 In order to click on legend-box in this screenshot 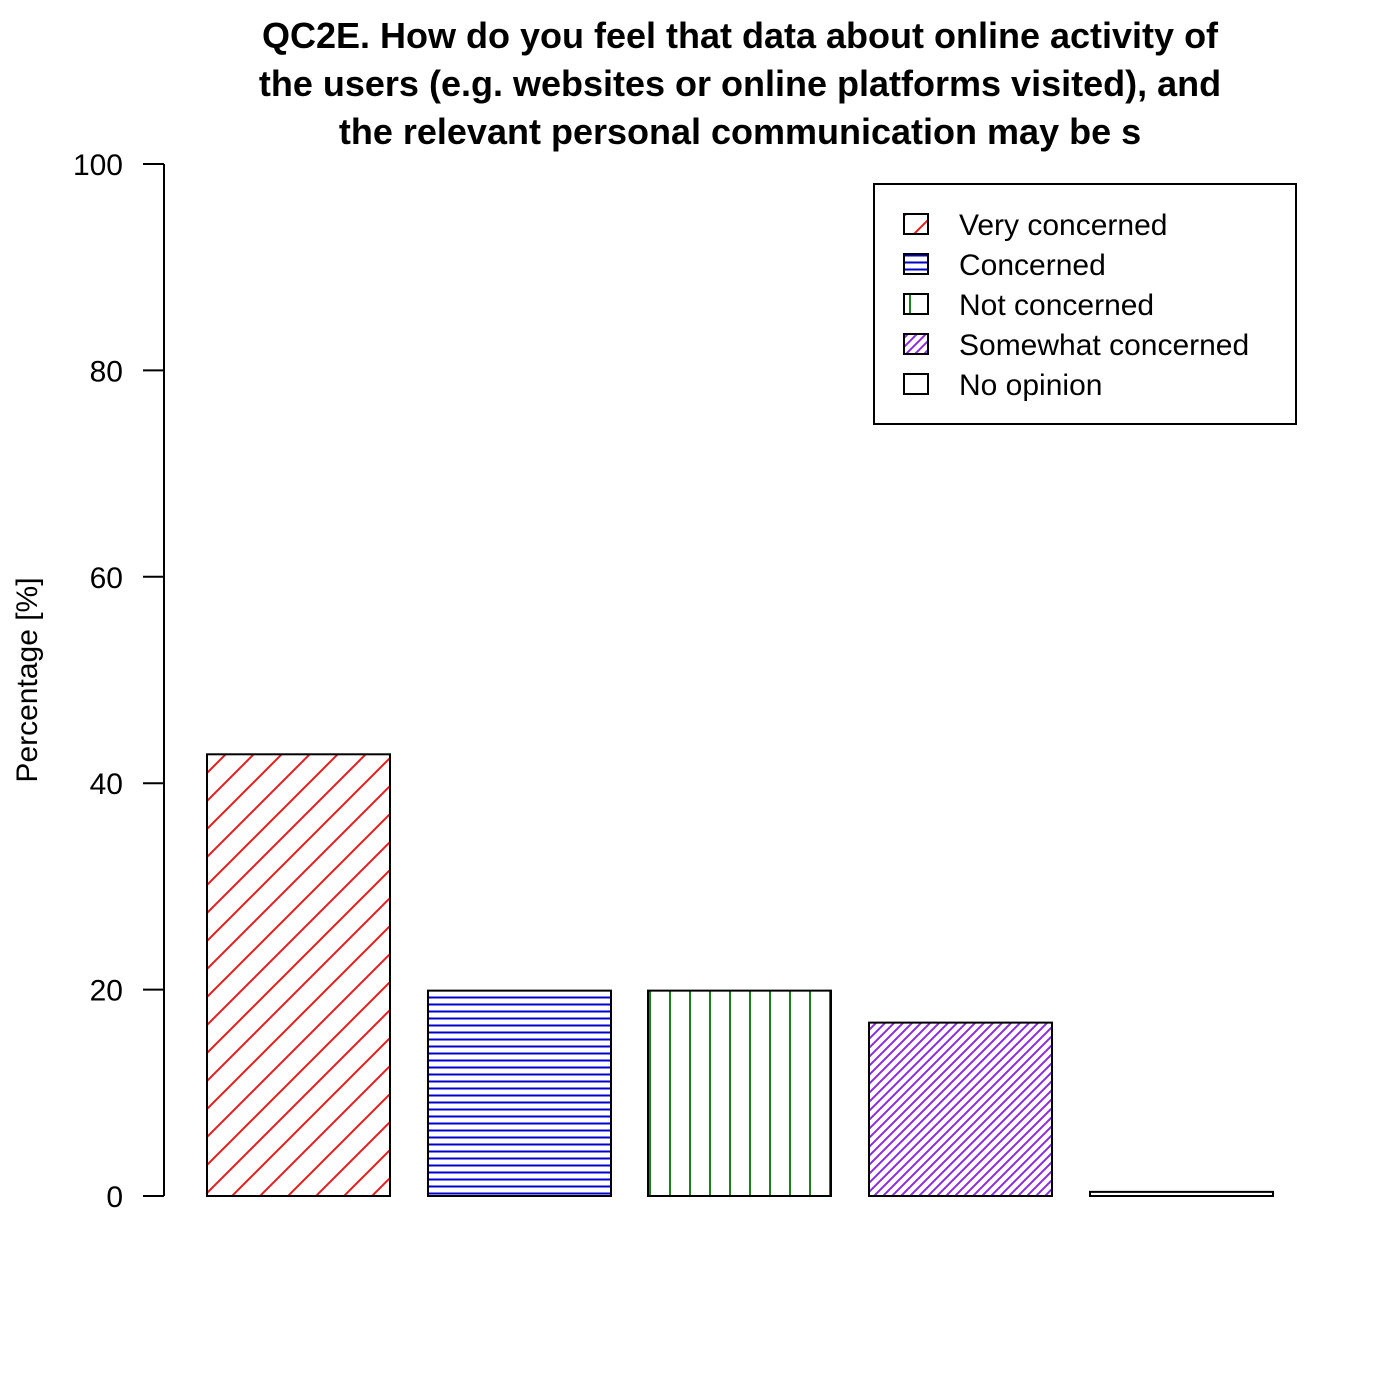, I will do `click(1085, 304)`.